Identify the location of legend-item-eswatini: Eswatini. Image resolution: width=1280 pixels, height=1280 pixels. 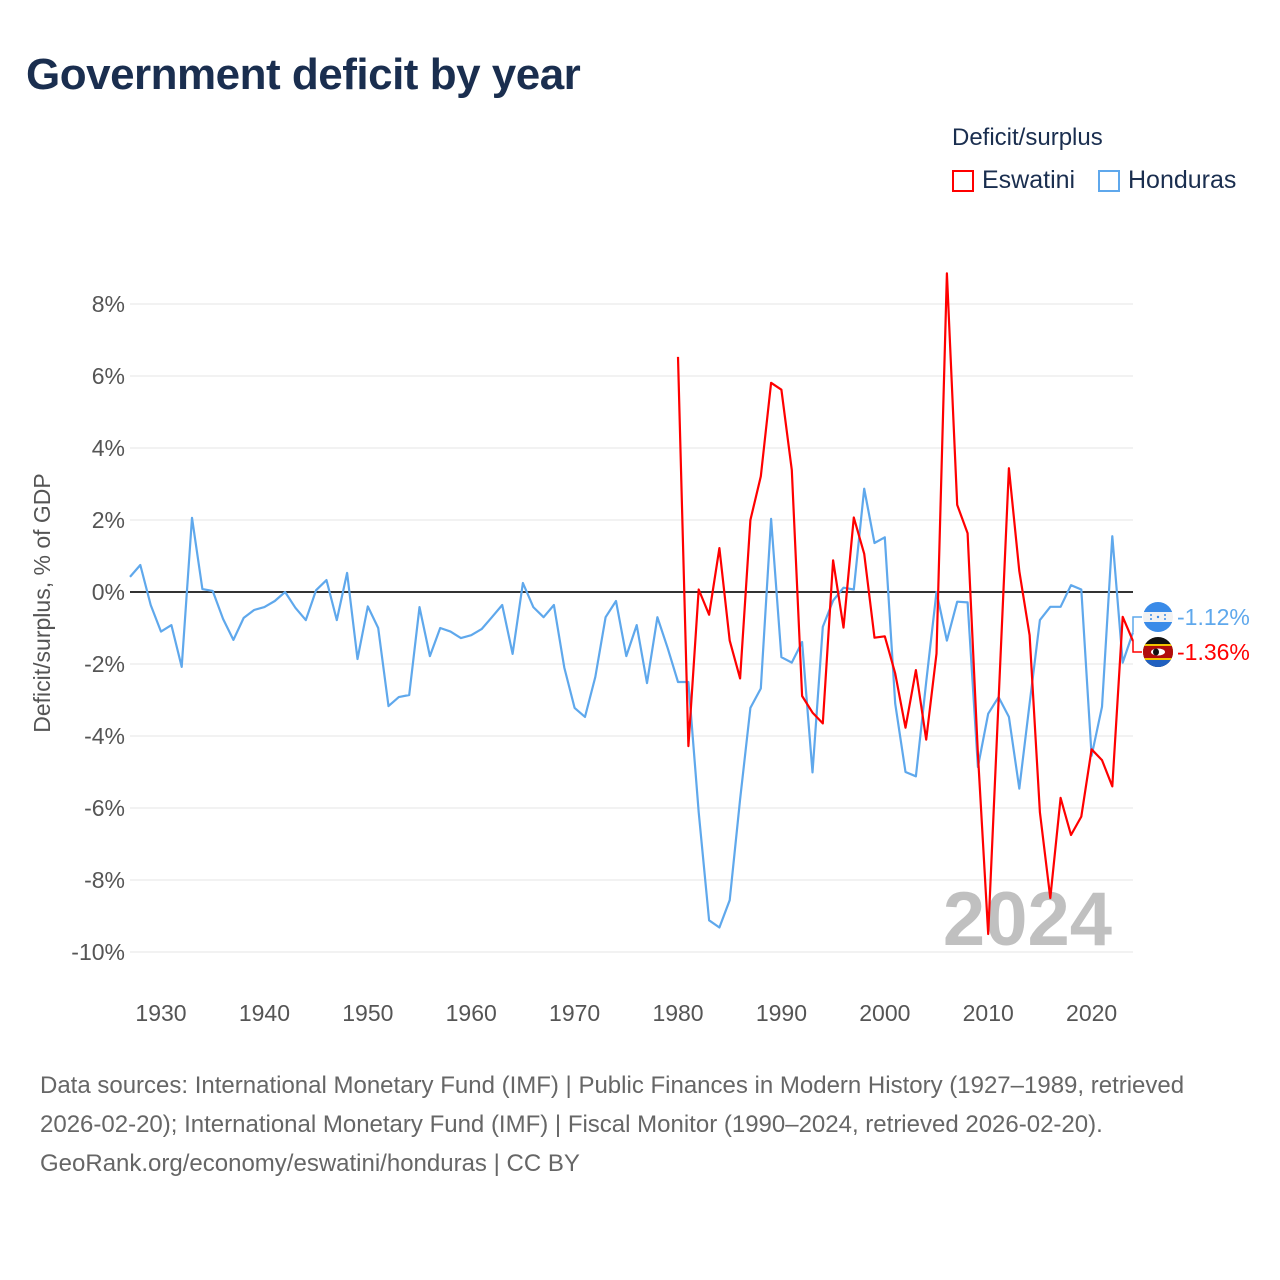
(1013, 180).